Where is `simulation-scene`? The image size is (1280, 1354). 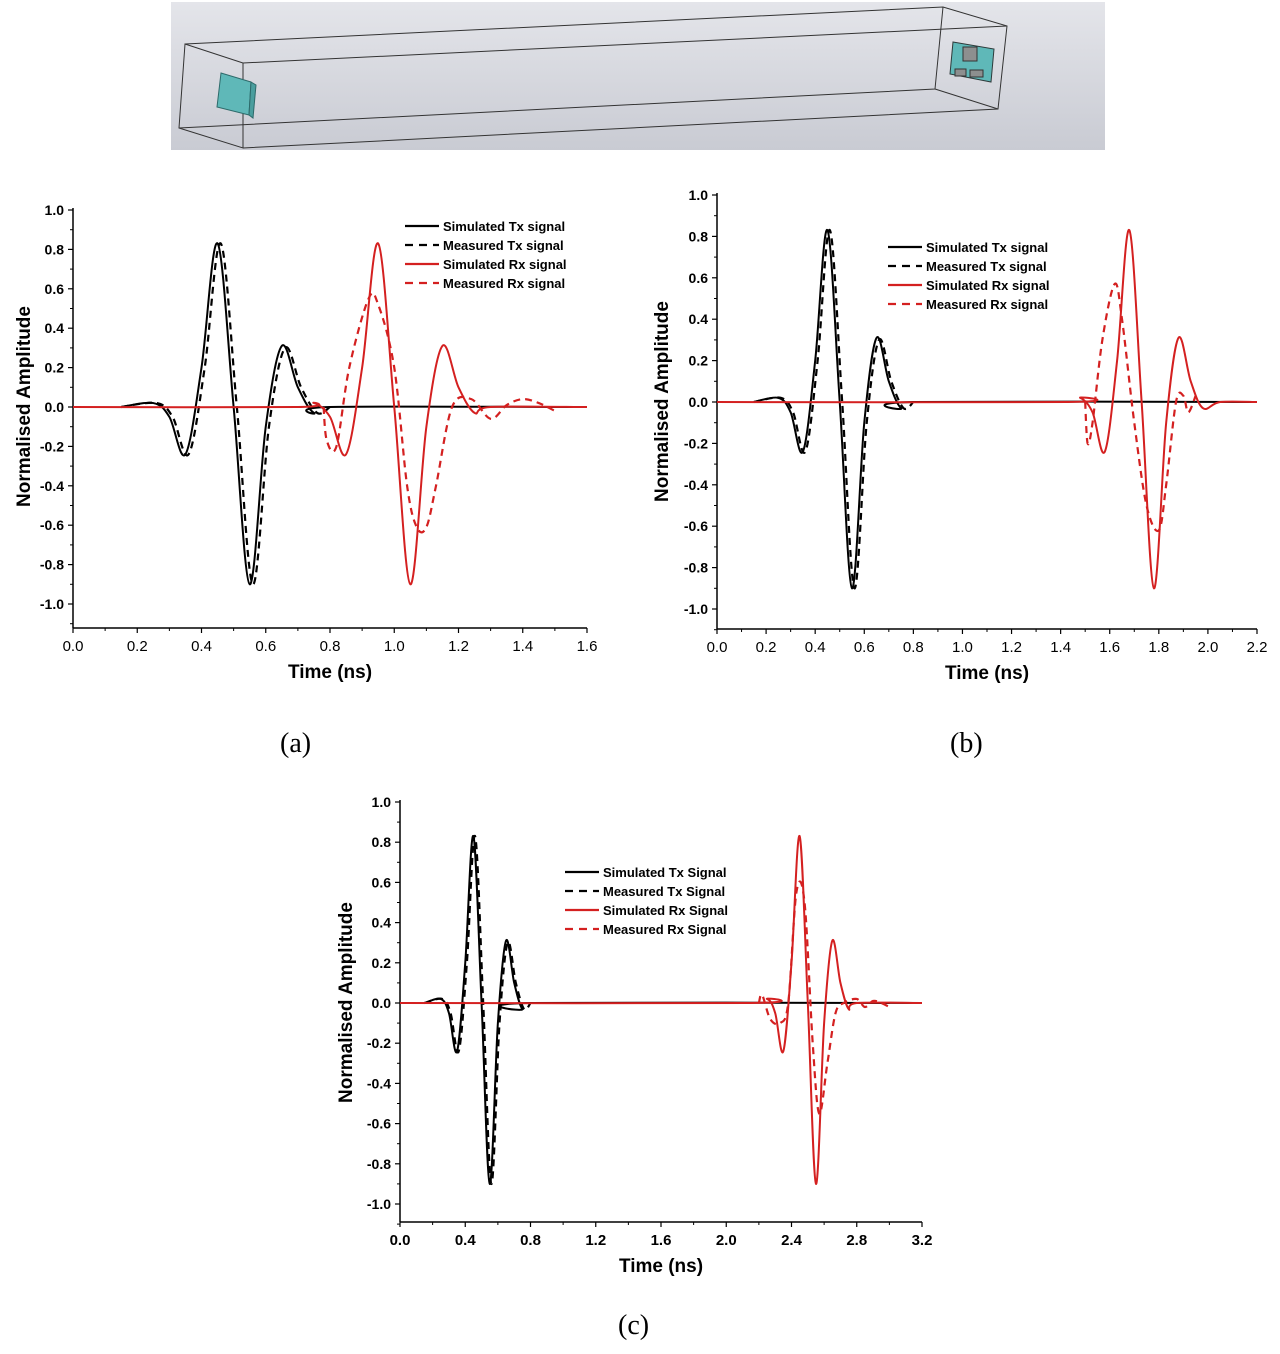
simulation-scene is located at coordinates (638, 76).